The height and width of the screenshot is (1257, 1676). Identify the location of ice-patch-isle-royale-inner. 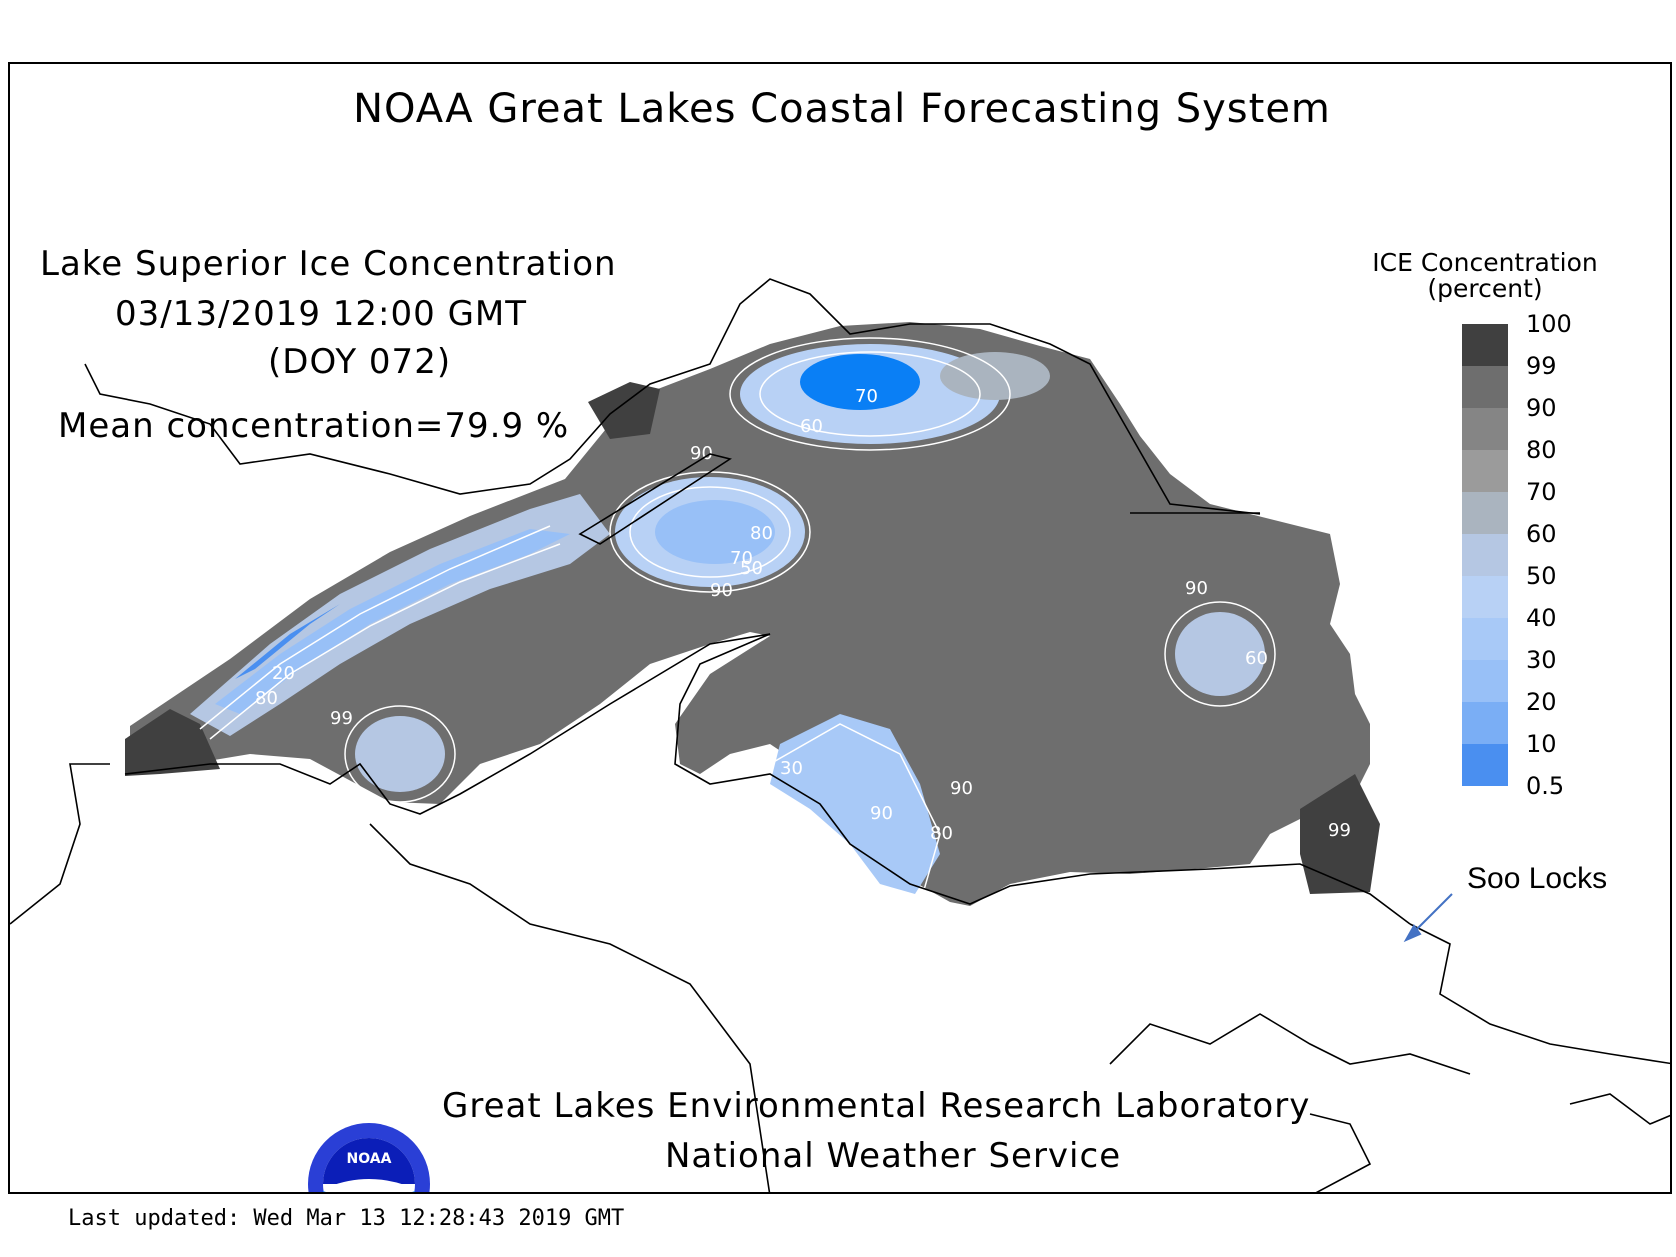
(715, 532).